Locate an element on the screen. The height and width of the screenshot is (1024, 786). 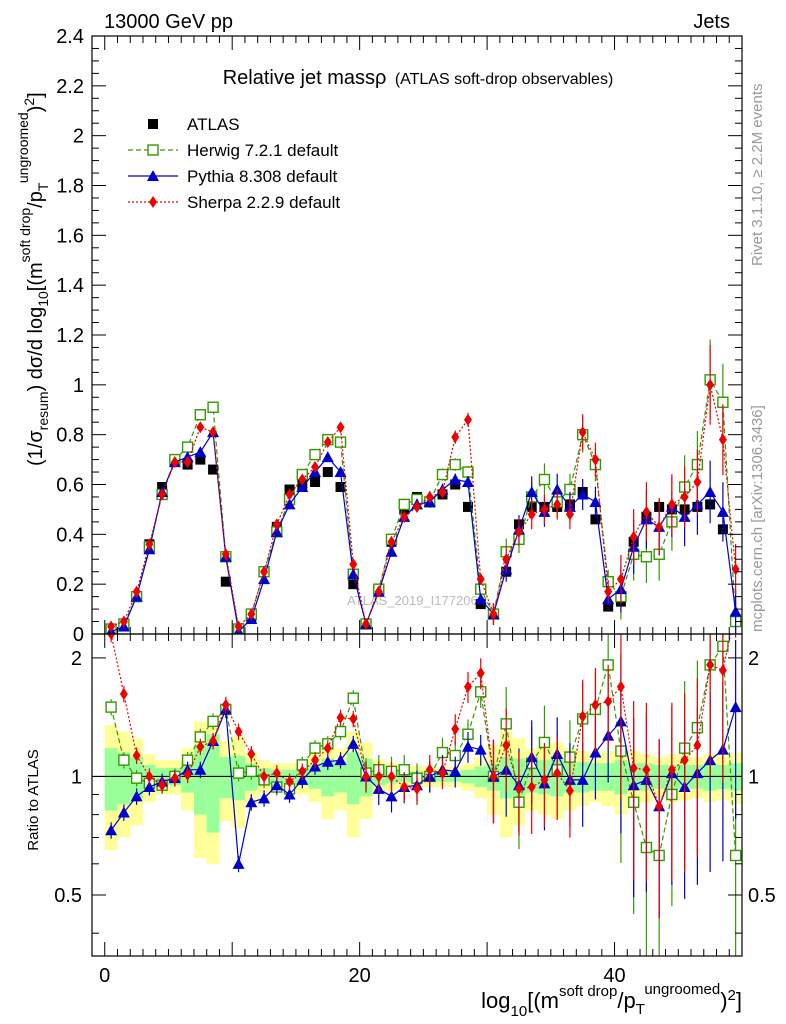
plot-subtitle: (ATLAS soft-drop observables) is located at coordinates (504, 79).